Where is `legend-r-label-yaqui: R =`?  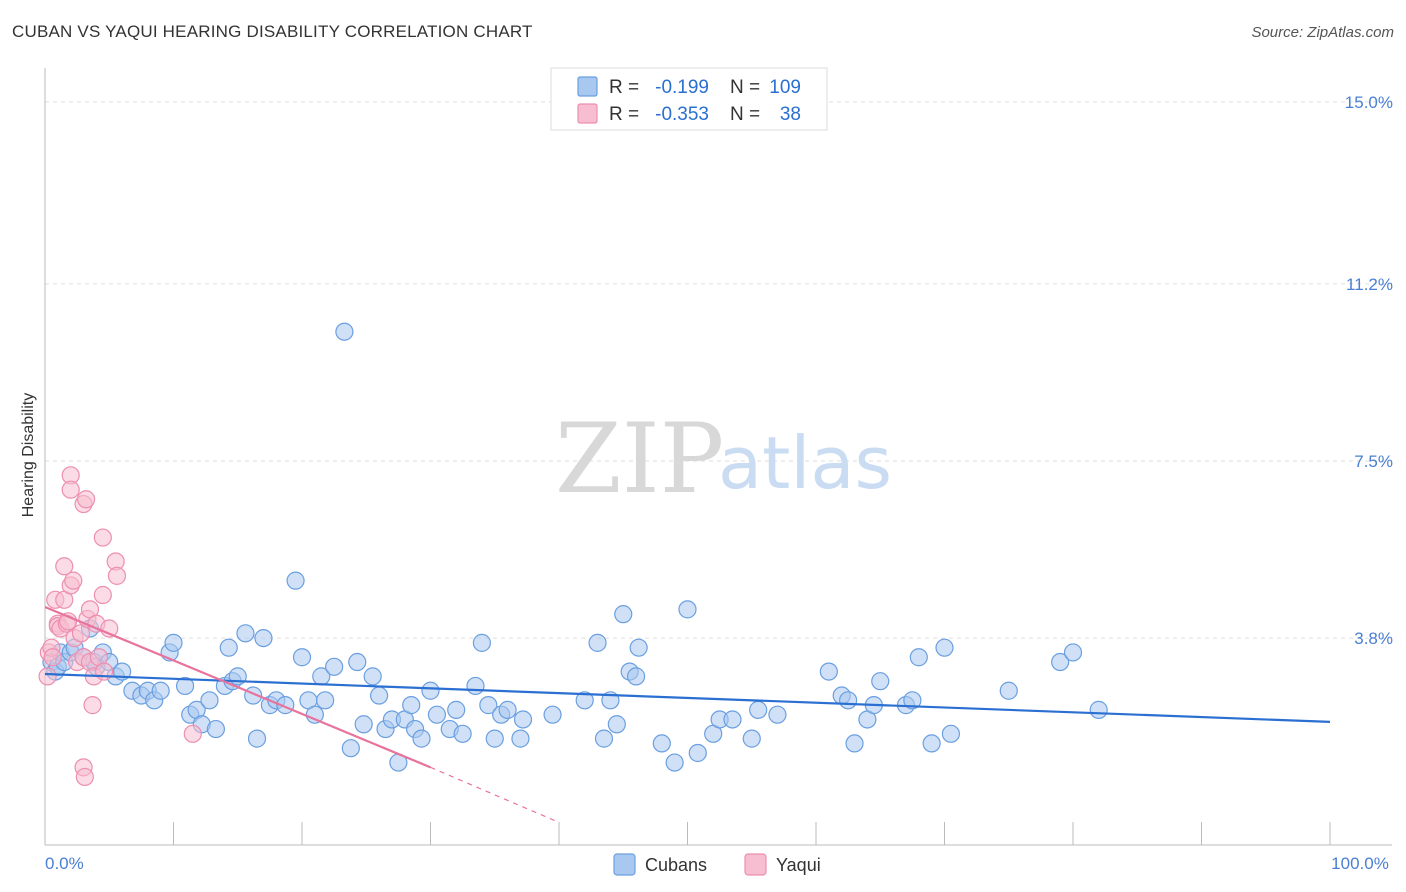 legend-r-label-yaqui: R = is located at coordinates (624, 114).